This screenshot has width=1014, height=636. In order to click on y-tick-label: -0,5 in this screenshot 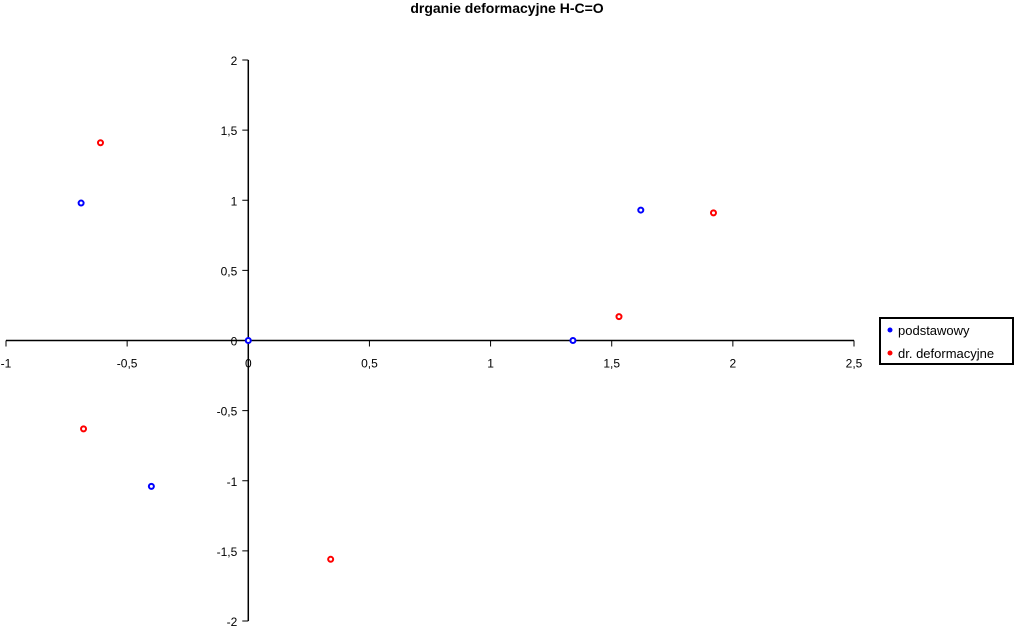, I will do `click(227, 412)`.